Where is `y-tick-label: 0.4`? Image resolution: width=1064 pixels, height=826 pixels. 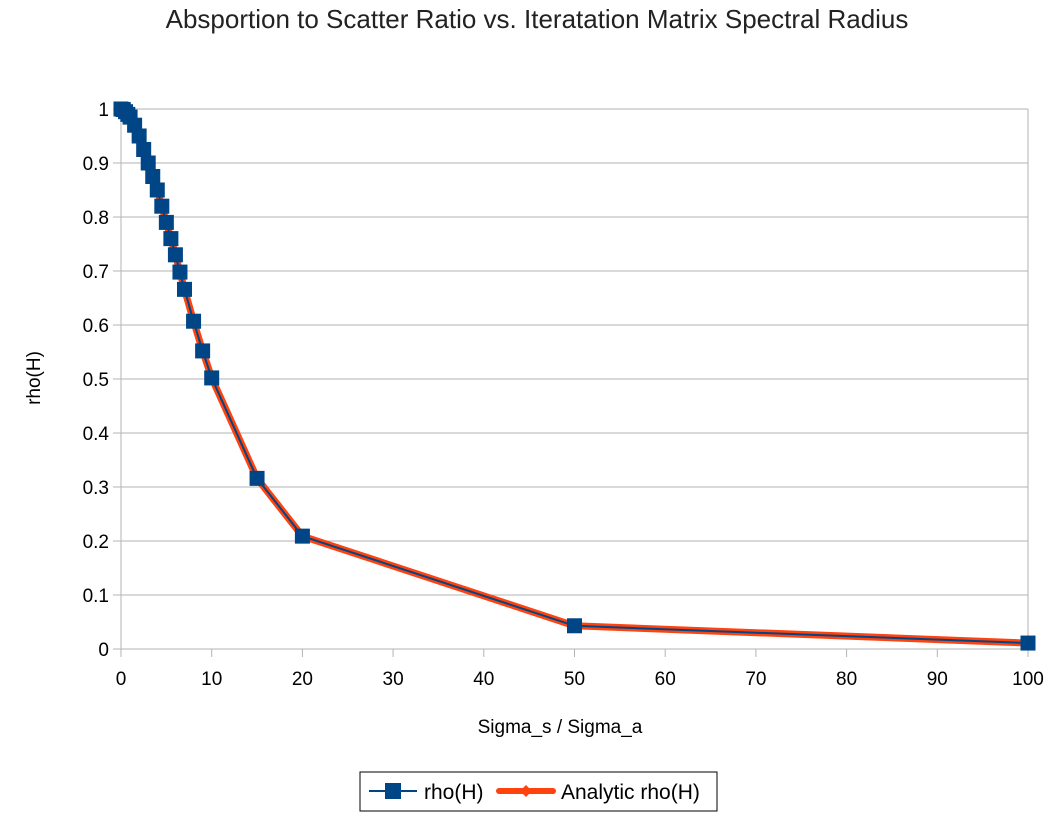
y-tick-label: 0.4 is located at coordinates (96, 434).